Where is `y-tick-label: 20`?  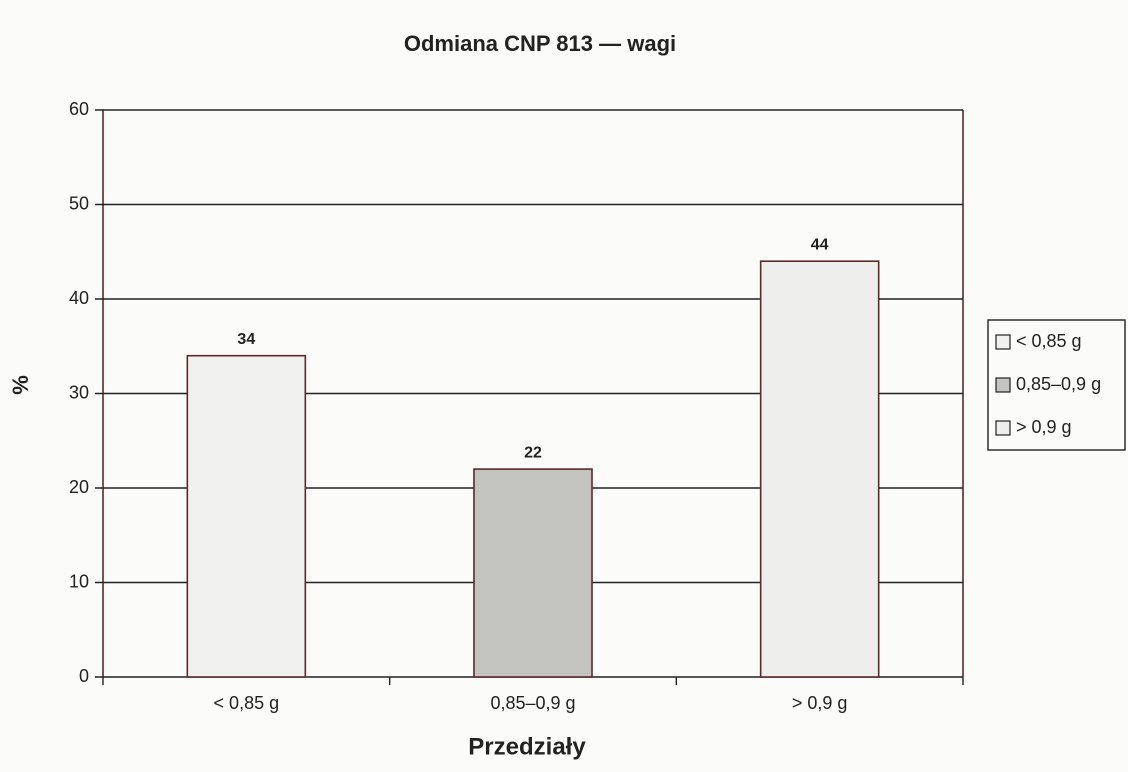
y-tick-label: 20 is located at coordinates (79, 487).